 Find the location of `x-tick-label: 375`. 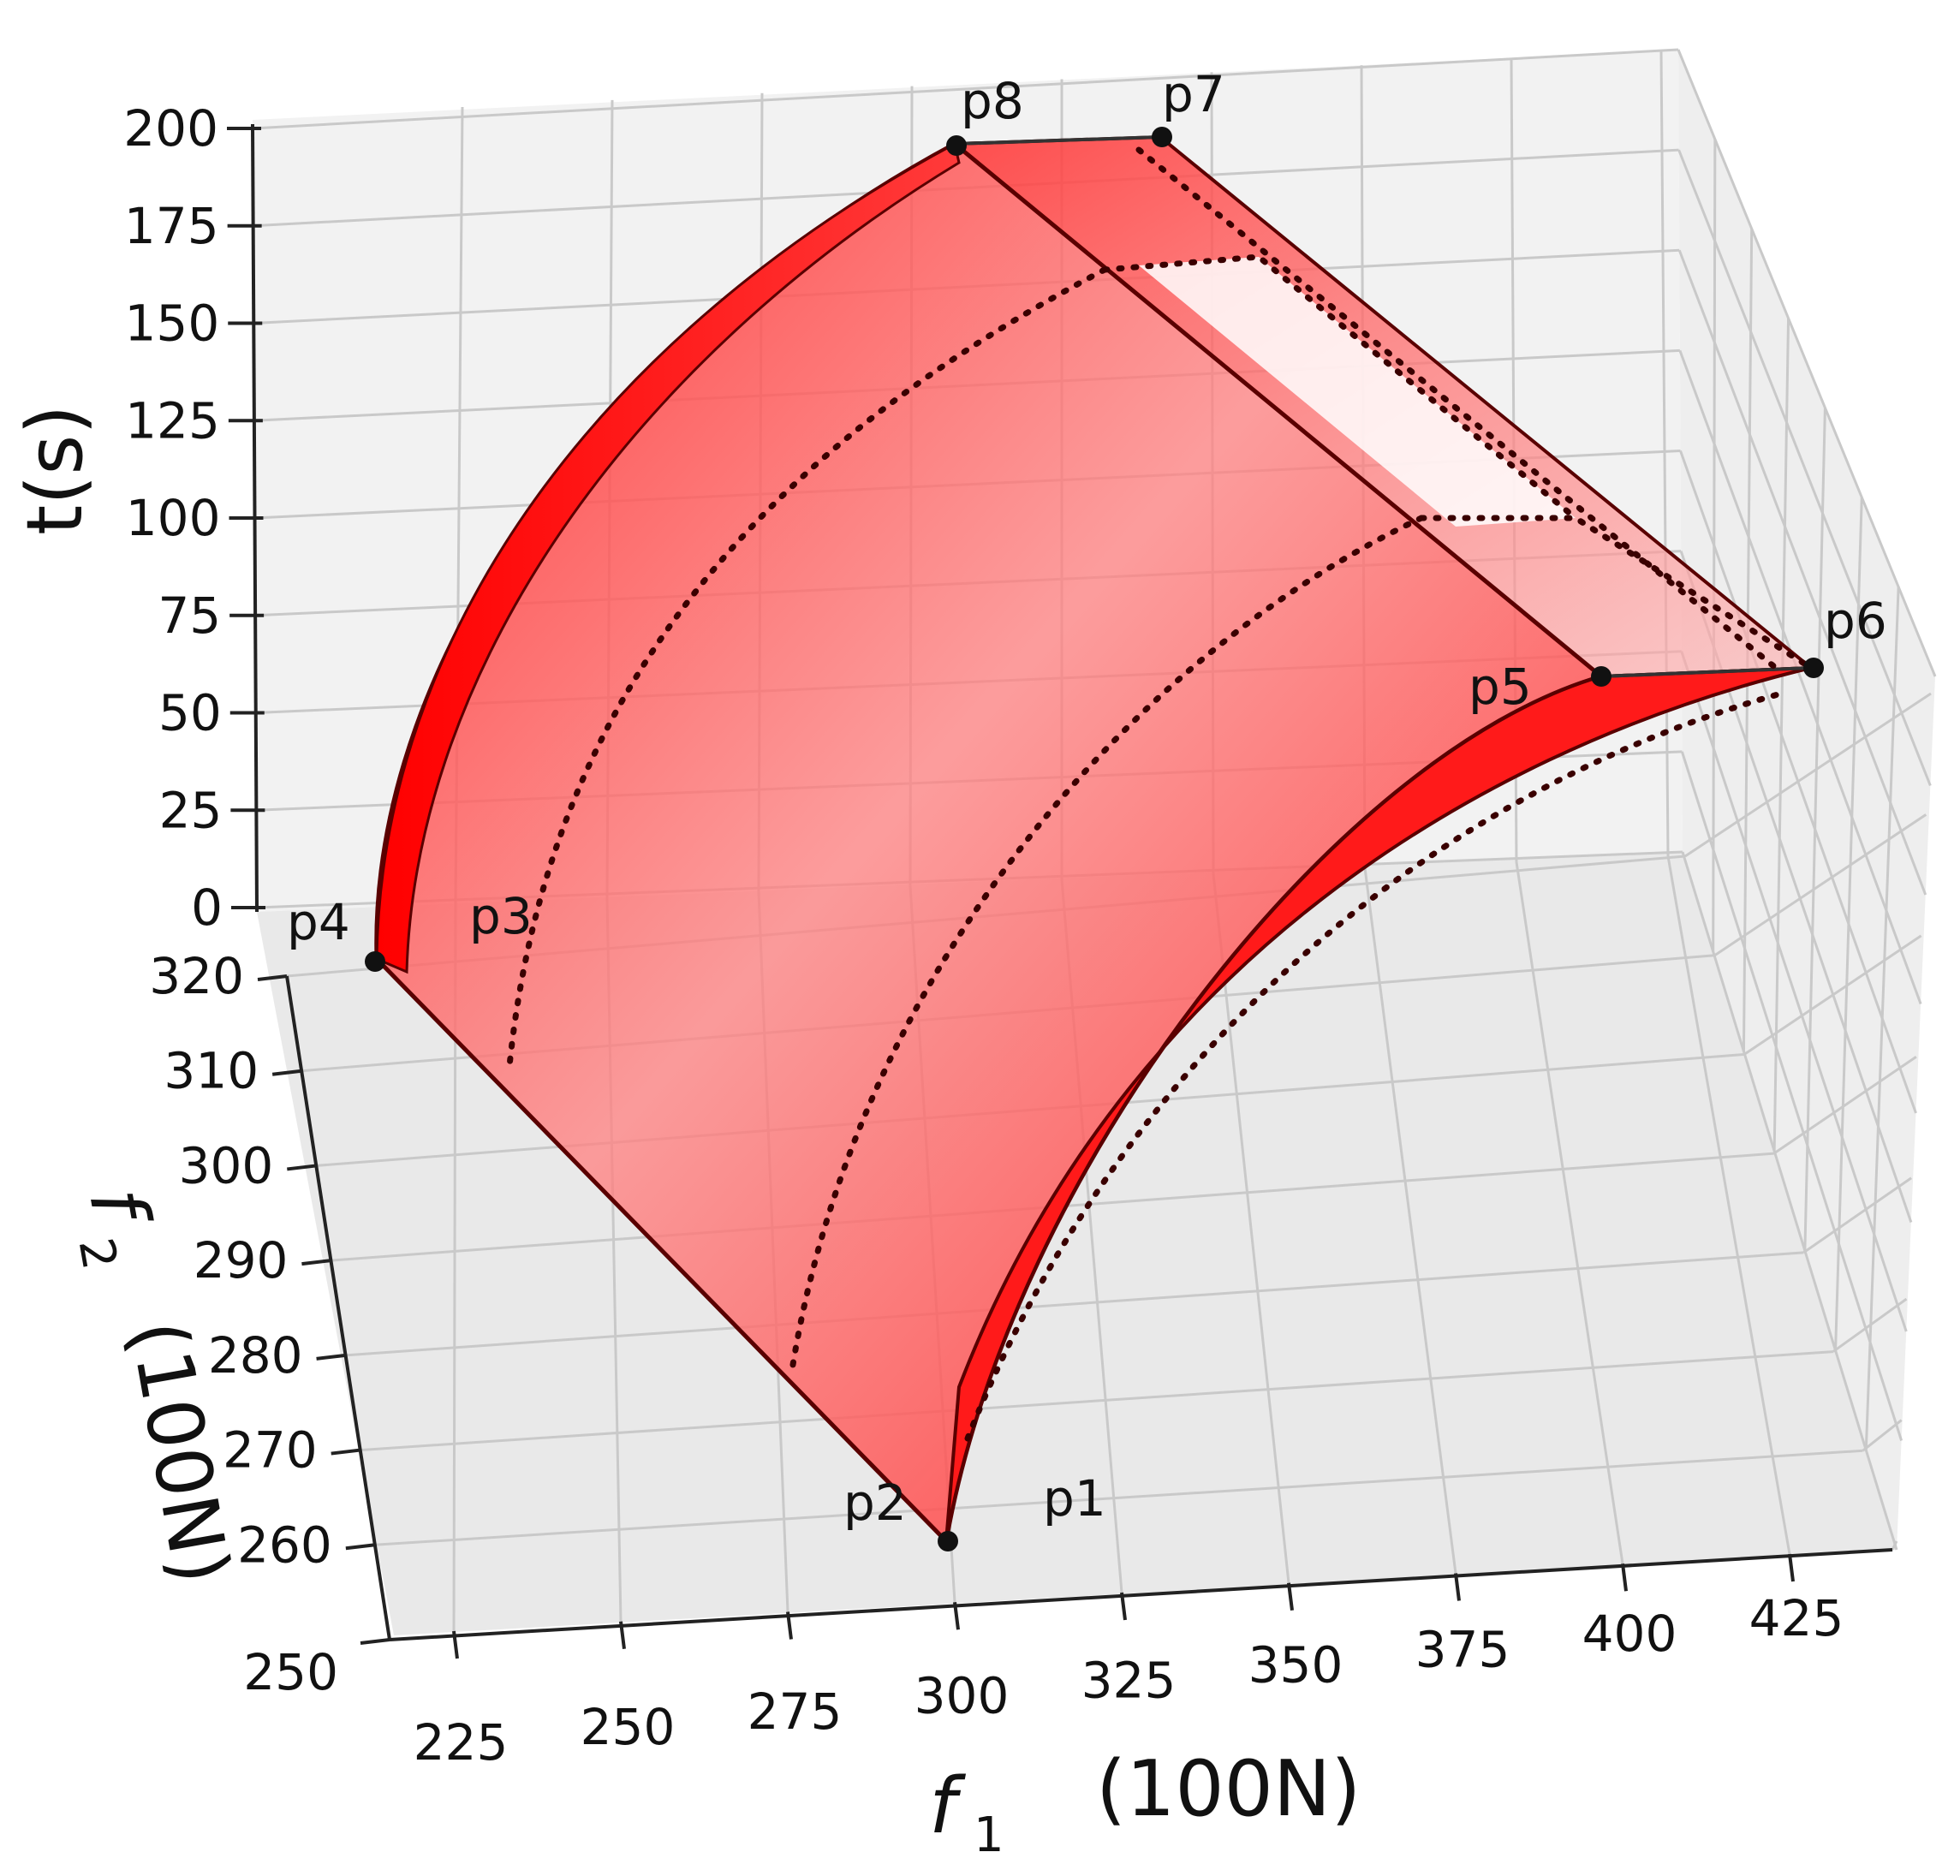

x-tick-label: 375 is located at coordinates (1463, 1649).